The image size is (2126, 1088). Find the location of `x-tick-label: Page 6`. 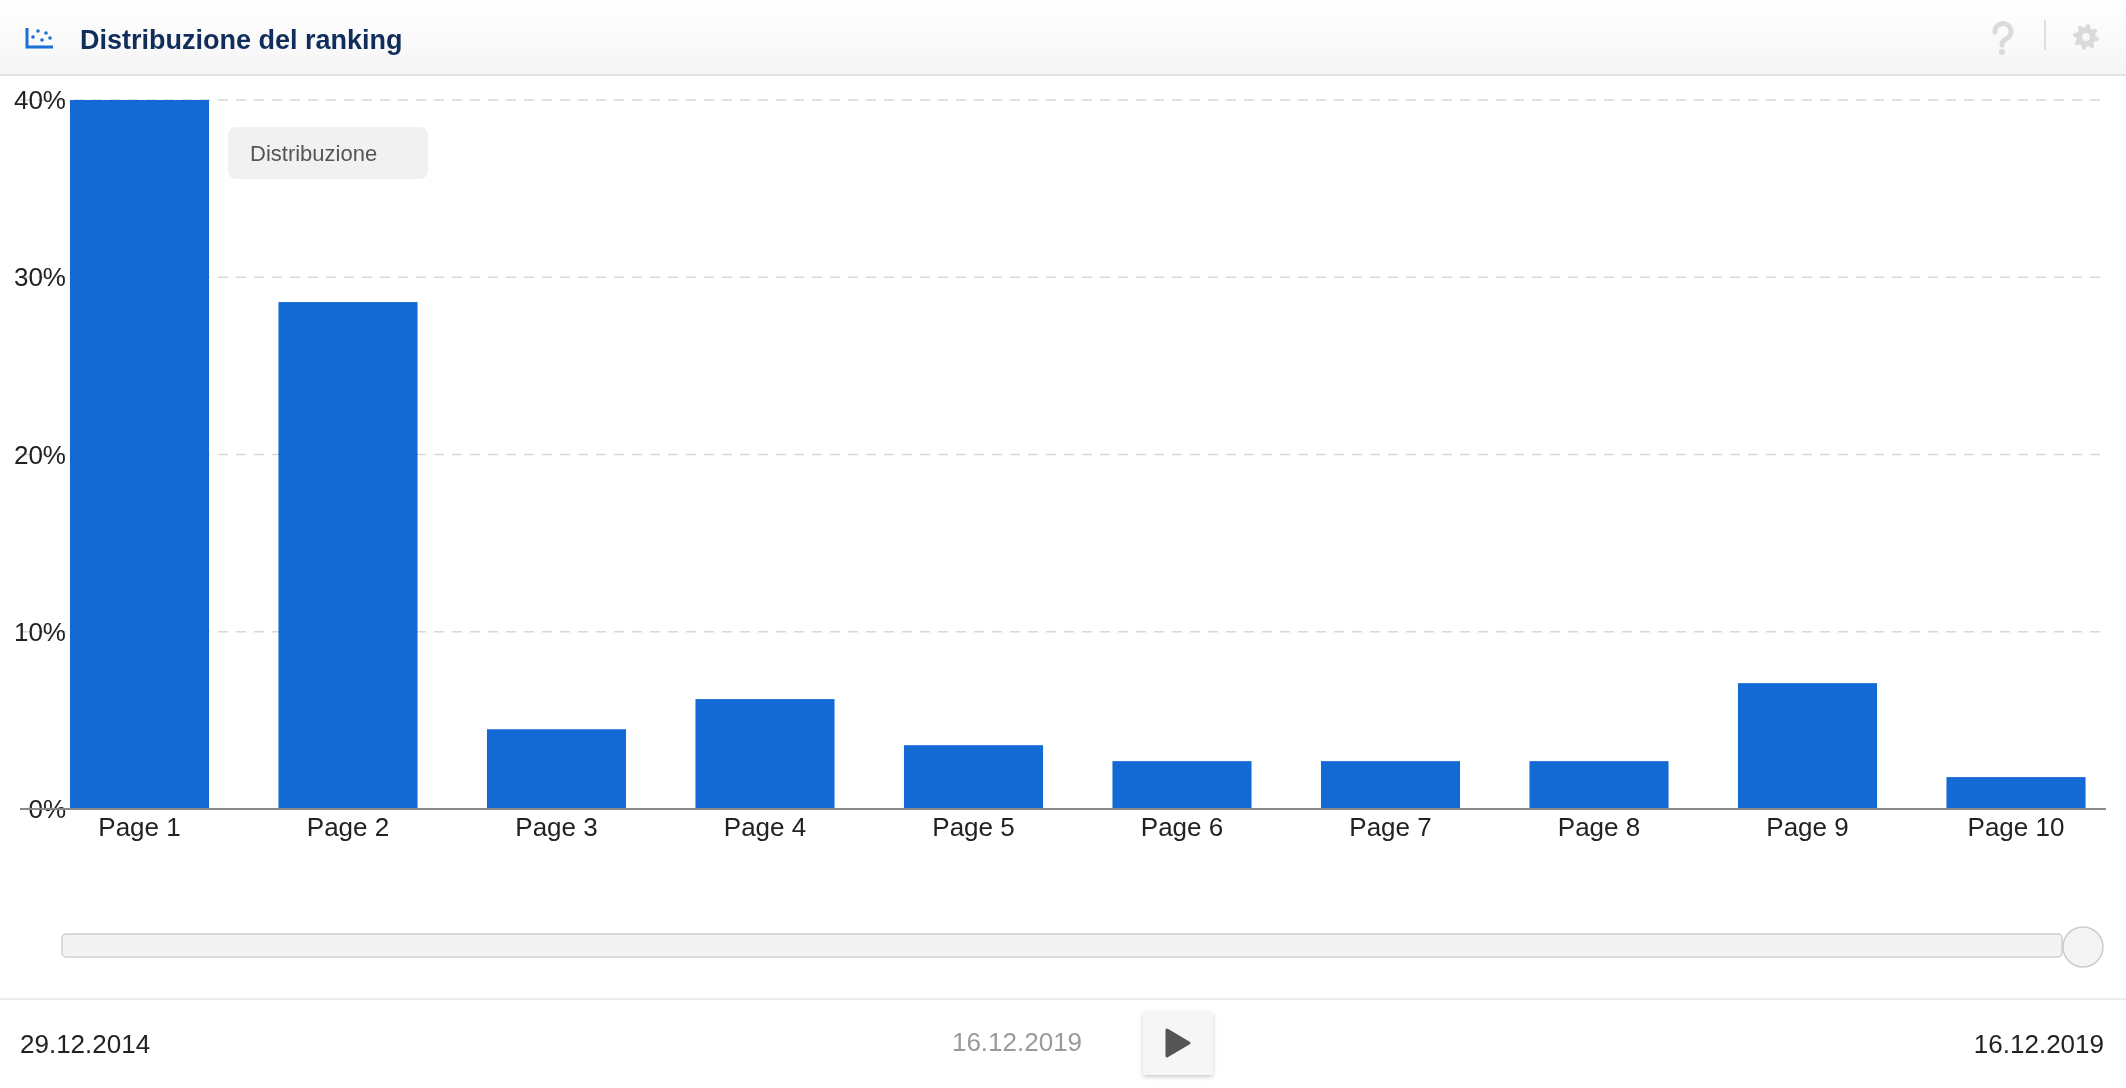

x-tick-label: Page 6 is located at coordinates (1182, 827).